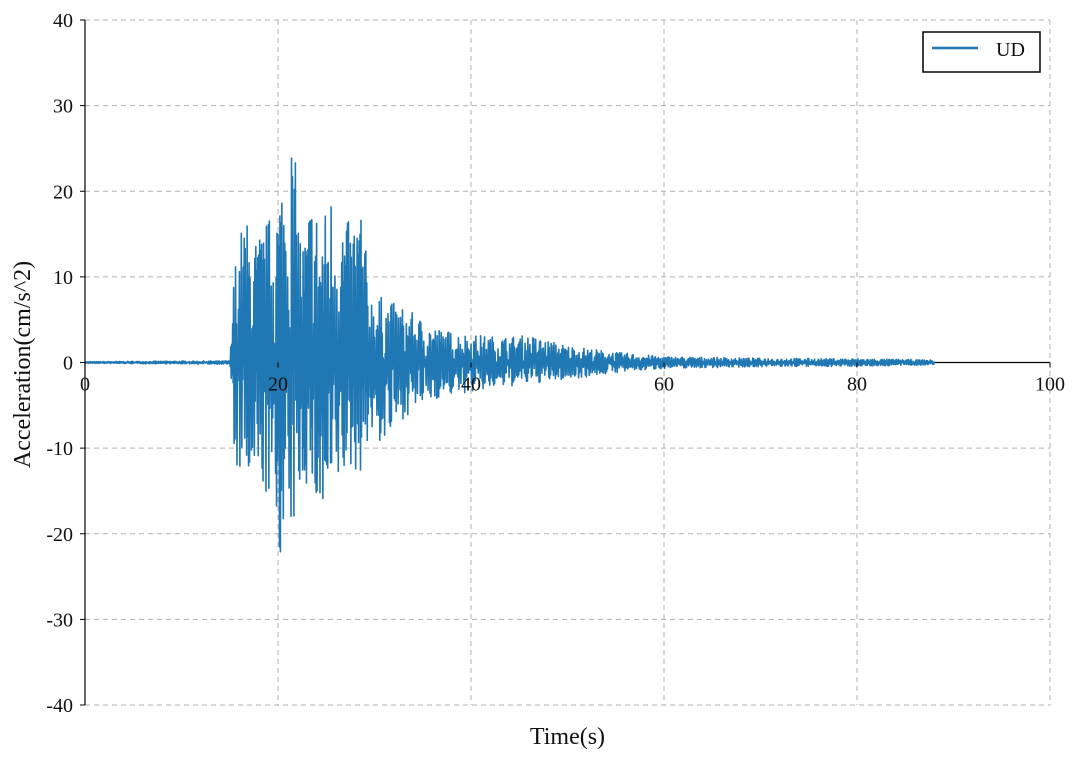 This screenshot has width=1080, height=761. I want to click on y-tick-label-10: 10, so click(63, 278).